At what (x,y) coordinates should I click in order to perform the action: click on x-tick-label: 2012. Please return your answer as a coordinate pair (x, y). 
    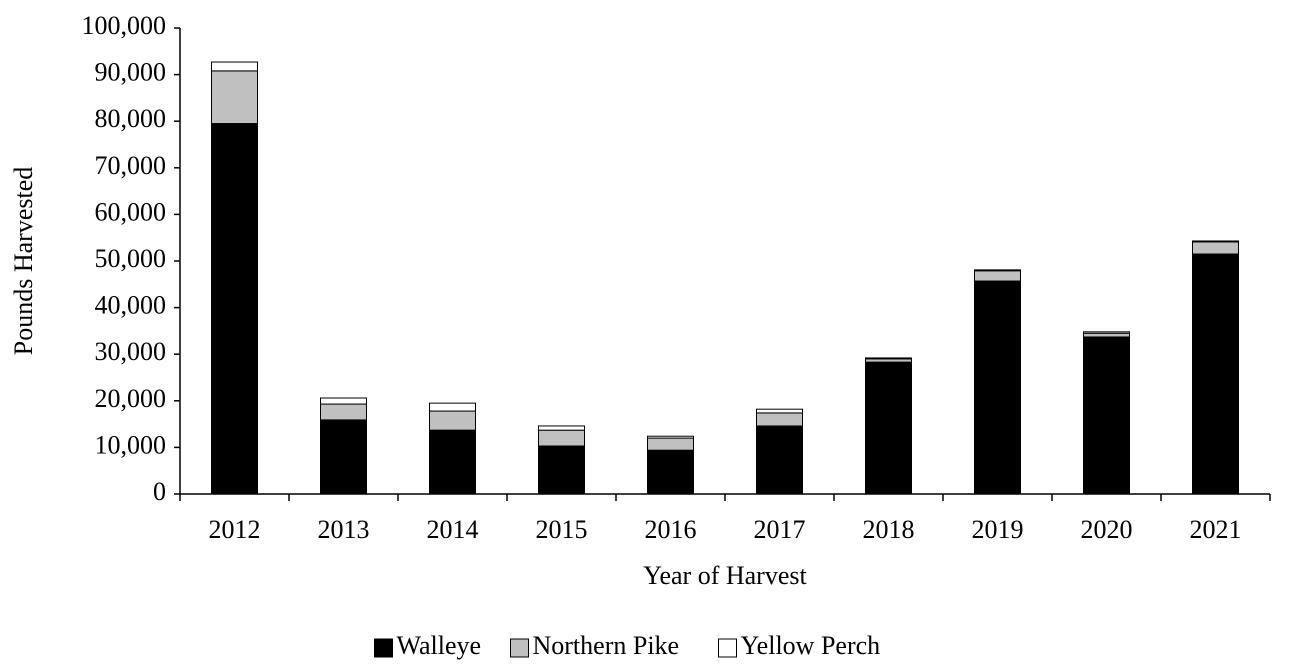
    Looking at the image, I should click on (235, 529).